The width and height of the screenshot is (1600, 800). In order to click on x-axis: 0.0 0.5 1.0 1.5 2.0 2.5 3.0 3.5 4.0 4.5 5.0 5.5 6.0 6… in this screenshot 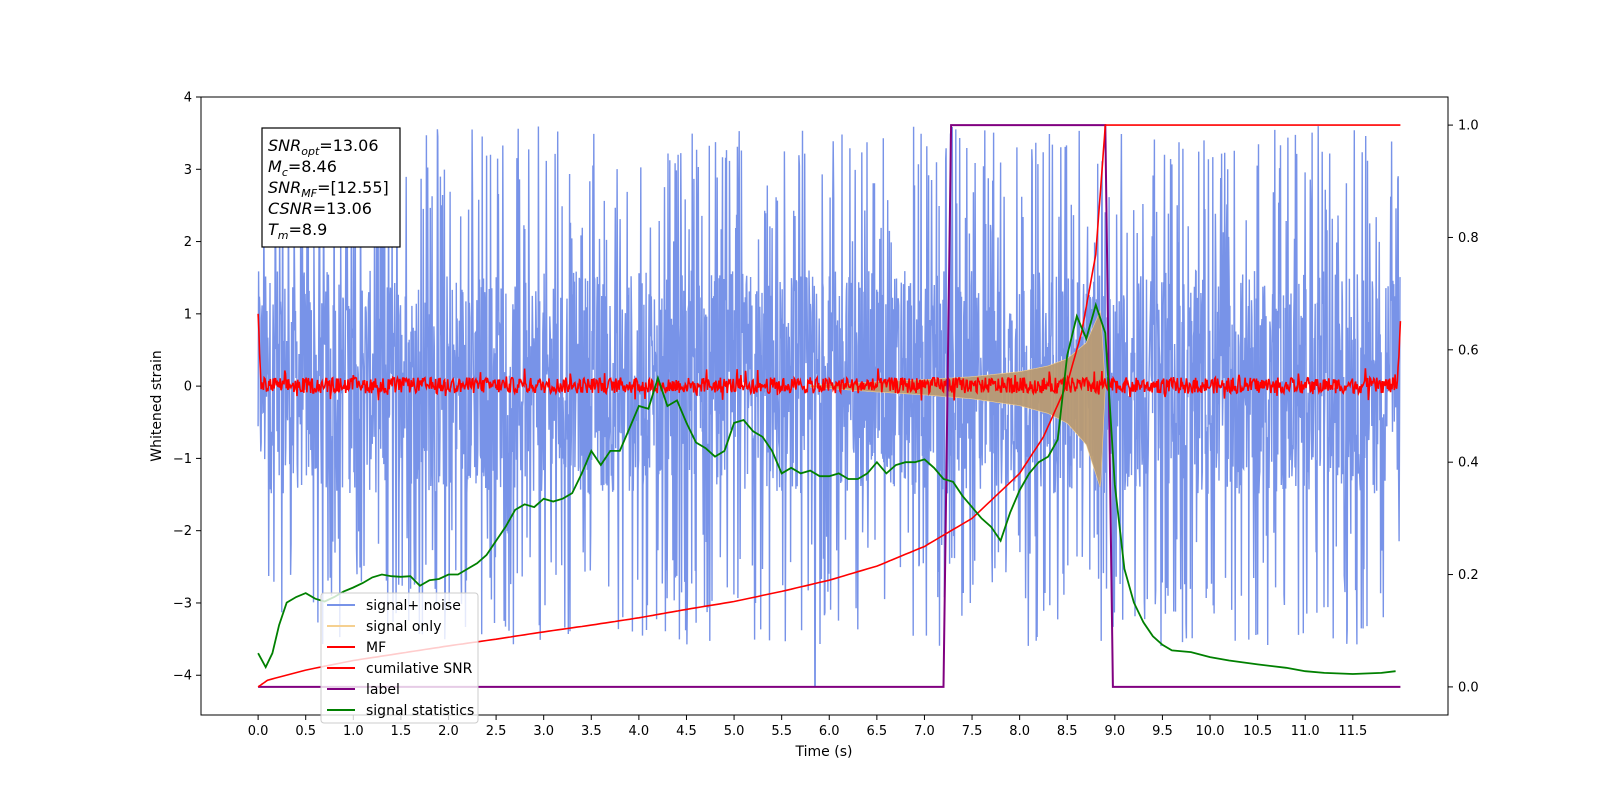, I will do `click(807, 727)`.